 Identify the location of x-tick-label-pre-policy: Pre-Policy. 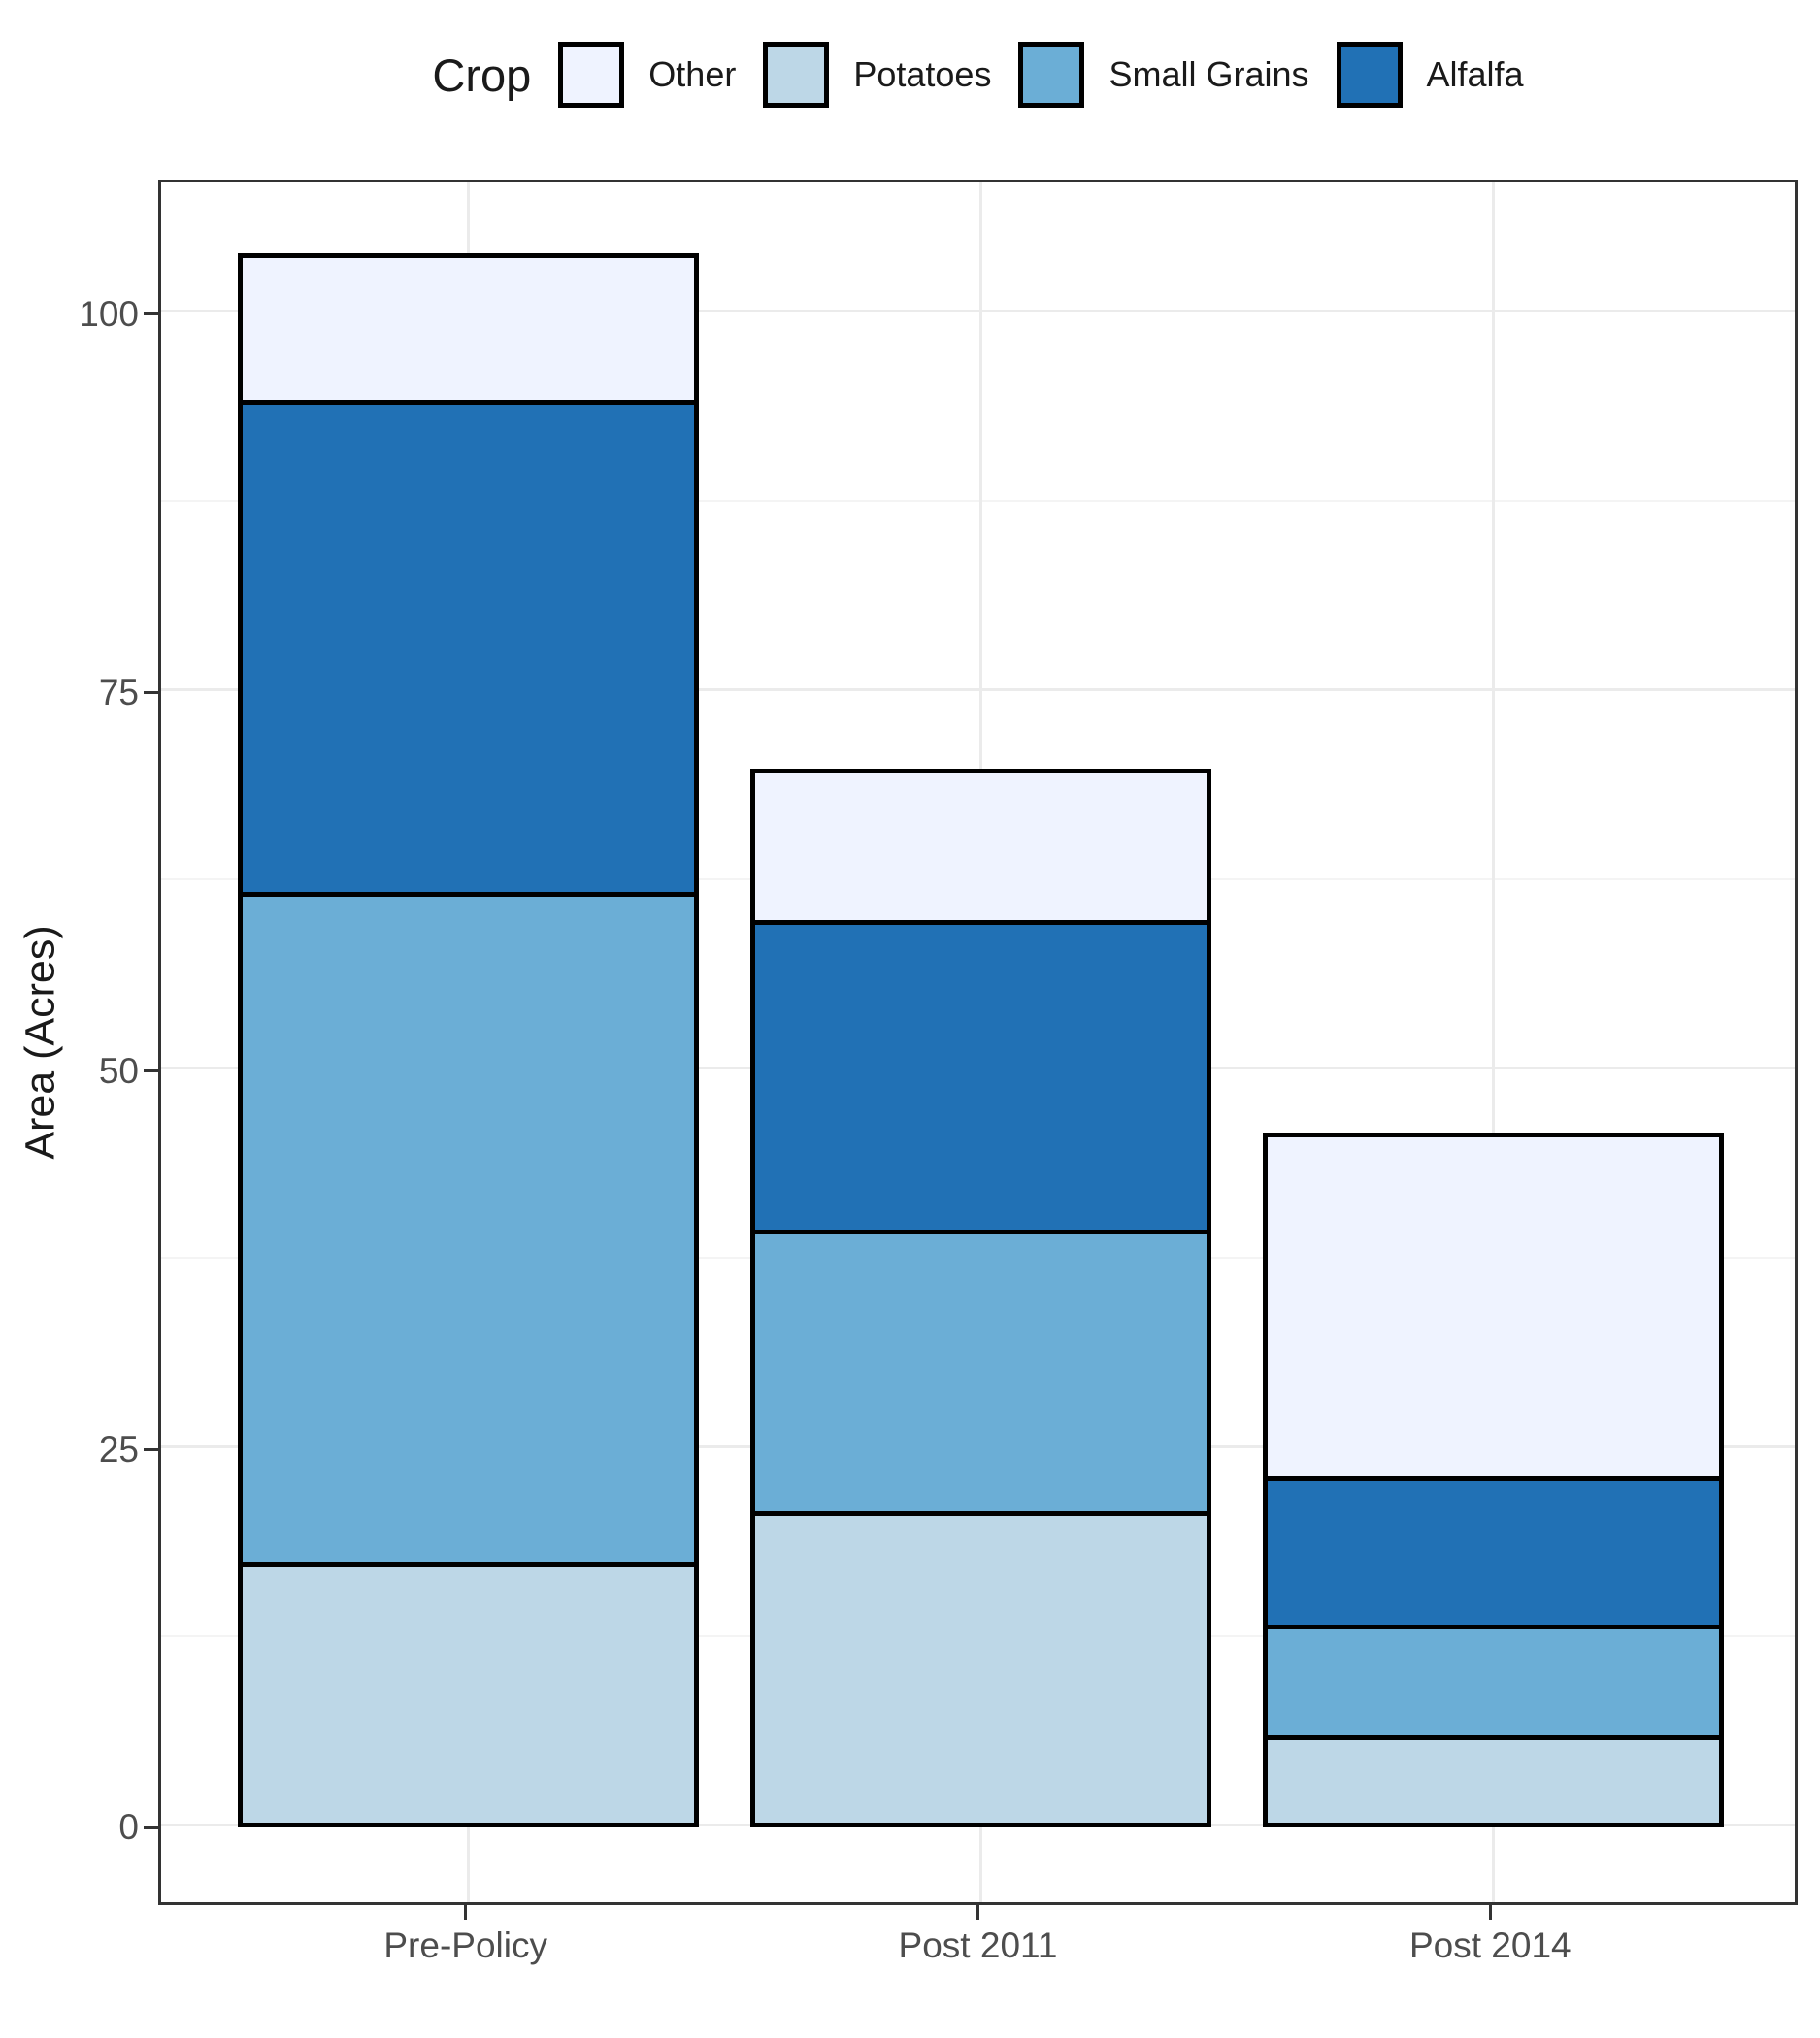
(465, 1945).